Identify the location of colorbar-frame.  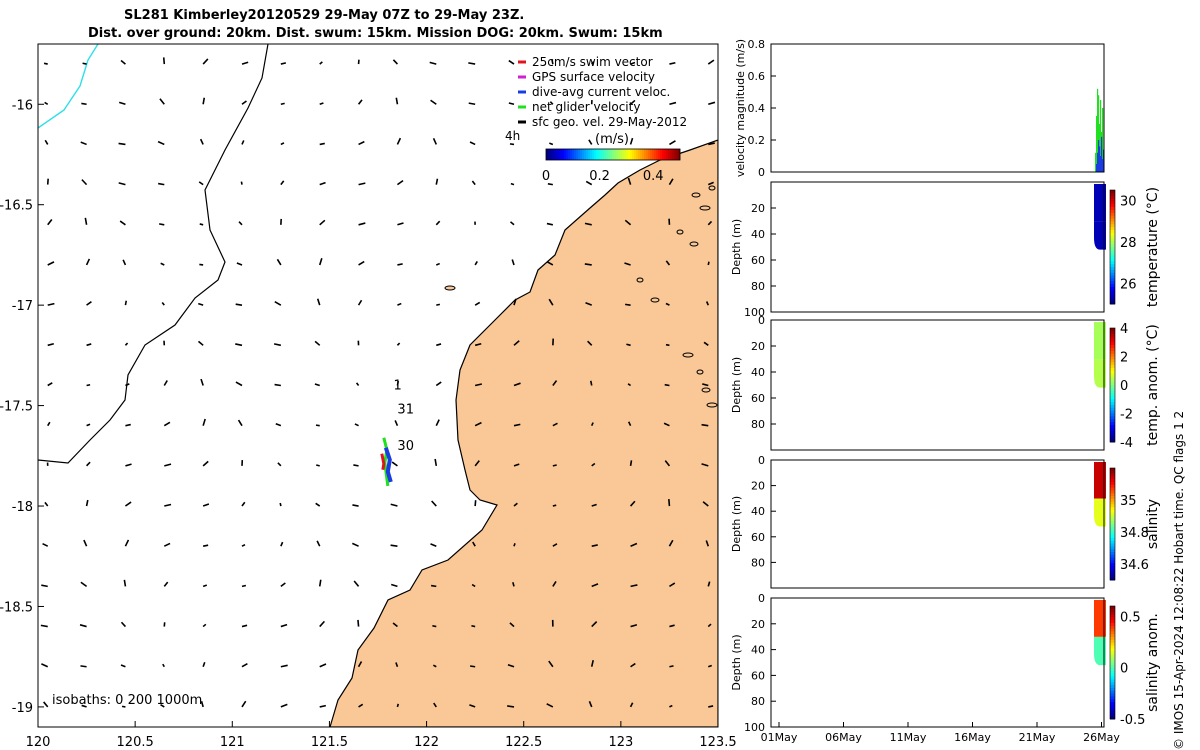
(1112, 662).